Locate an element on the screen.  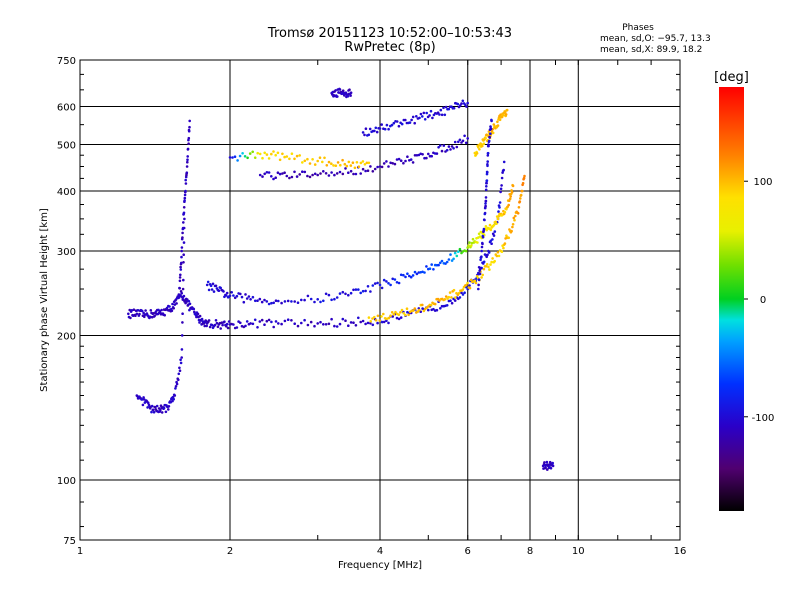
phase-stats-x: mean, sd,X: 89.9, 18.2 is located at coordinates (651, 50).